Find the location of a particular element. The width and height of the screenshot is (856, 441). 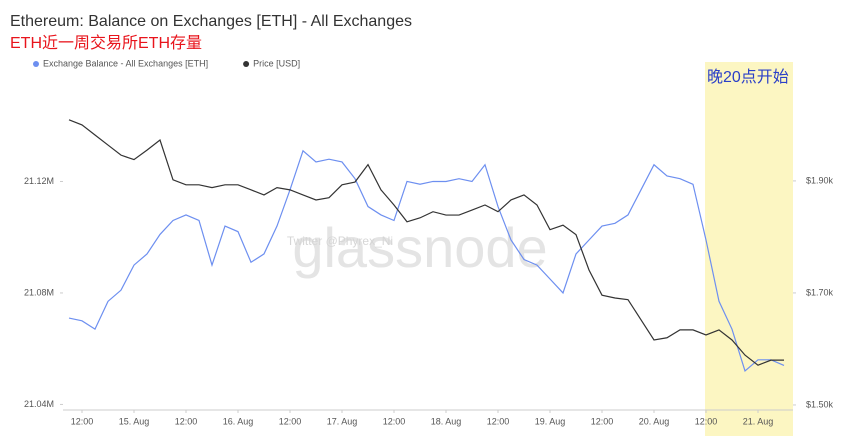

legend-label: Price [USD] is located at coordinates (276, 63).